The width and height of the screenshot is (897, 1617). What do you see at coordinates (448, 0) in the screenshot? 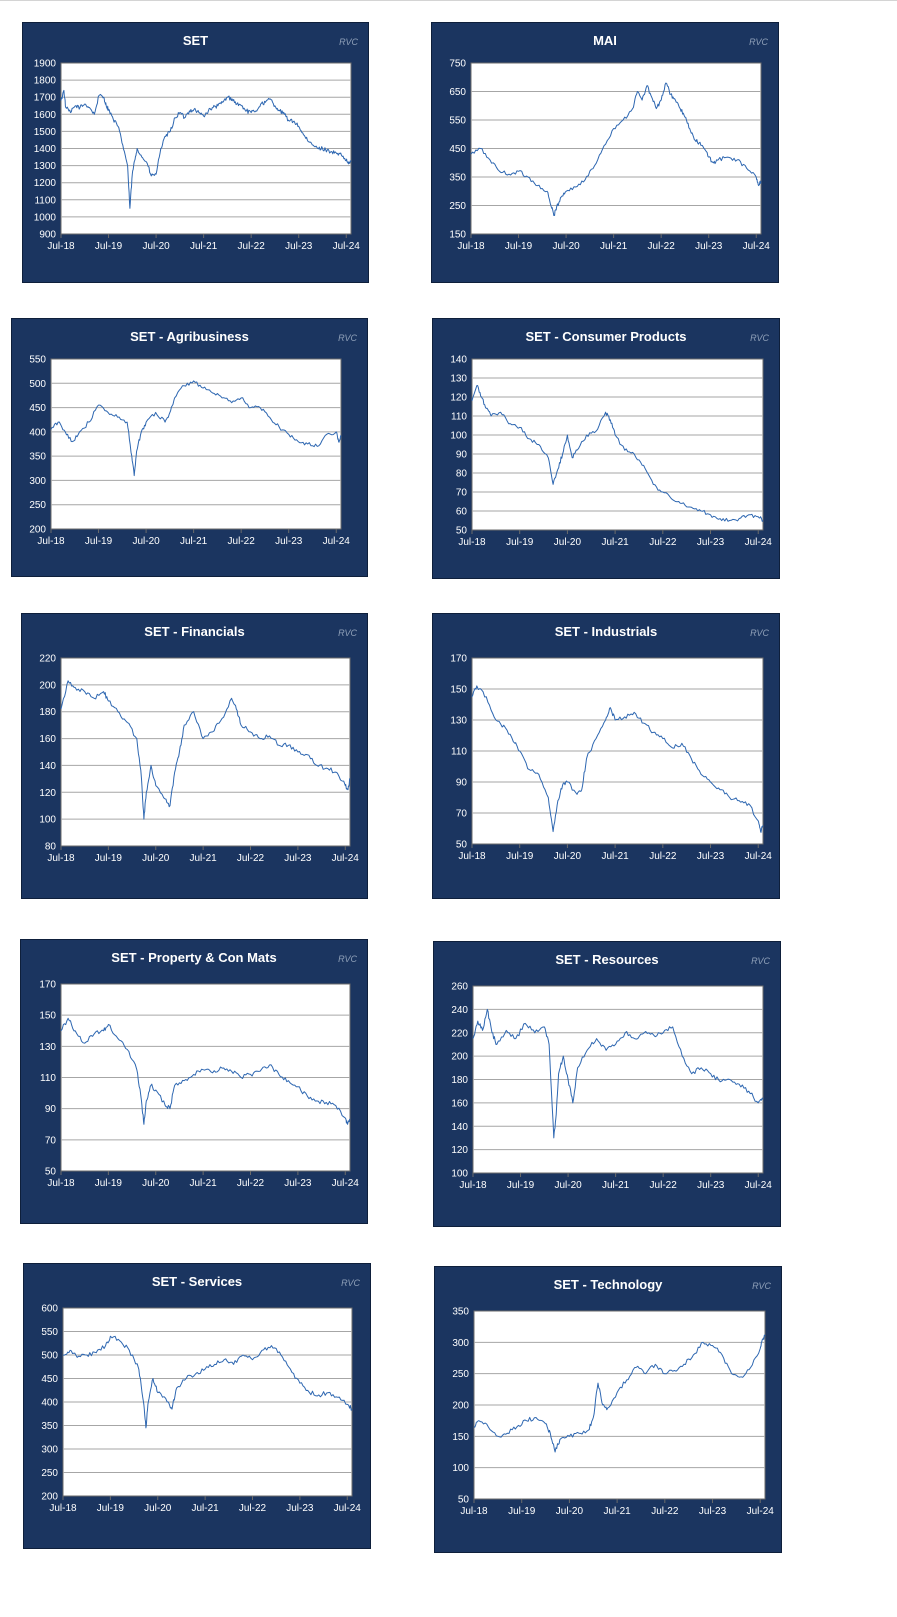
I see `page-top-rule` at bounding box center [448, 0].